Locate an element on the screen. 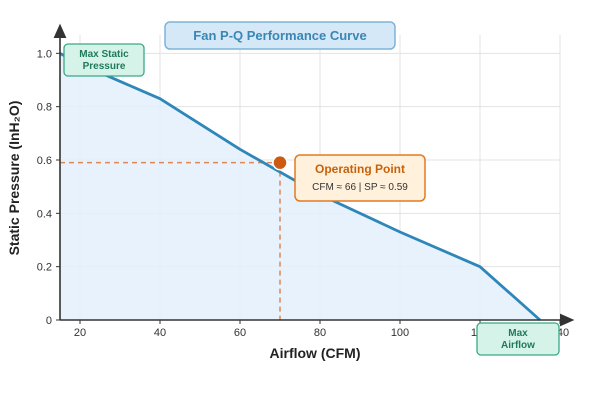 The width and height of the screenshot is (600, 400). title-box: Fan P-Q Performance Curve is located at coordinates (280, 35).